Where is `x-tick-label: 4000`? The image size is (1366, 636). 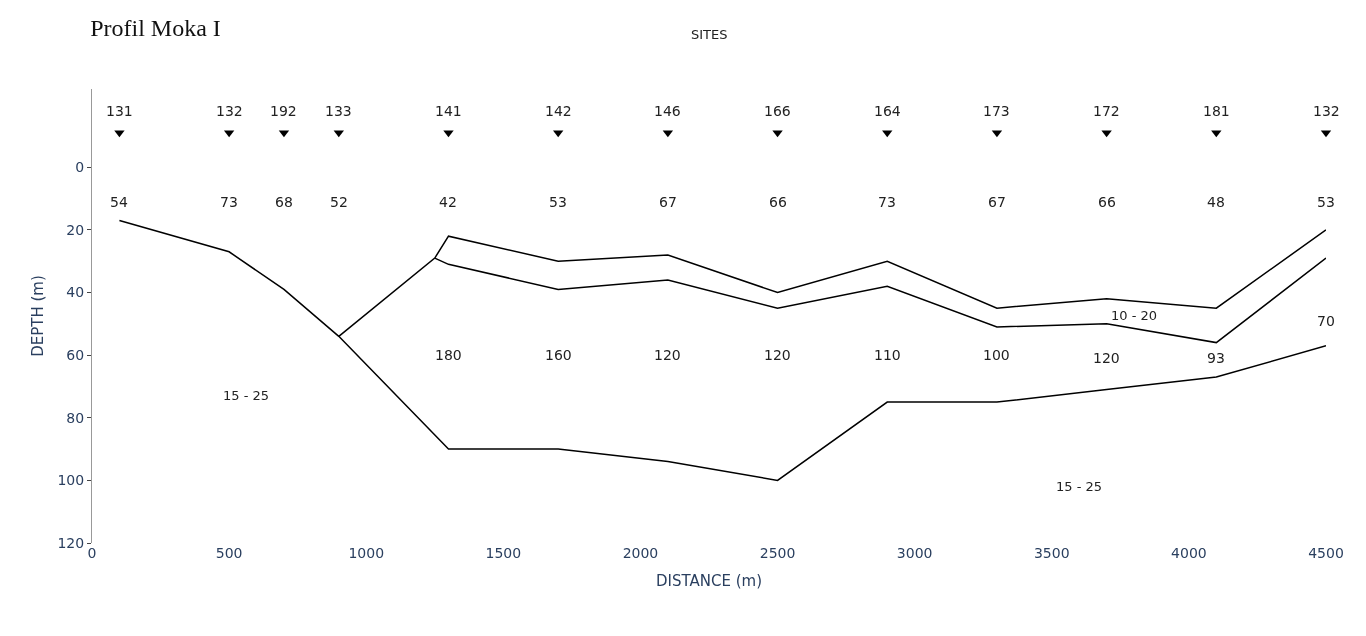
x-tick-label: 4000 is located at coordinates (1189, 553).